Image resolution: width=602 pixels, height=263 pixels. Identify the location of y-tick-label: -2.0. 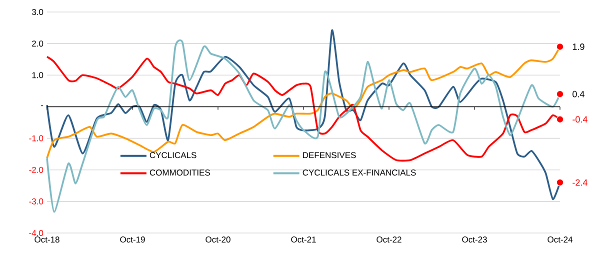
(36, 169).